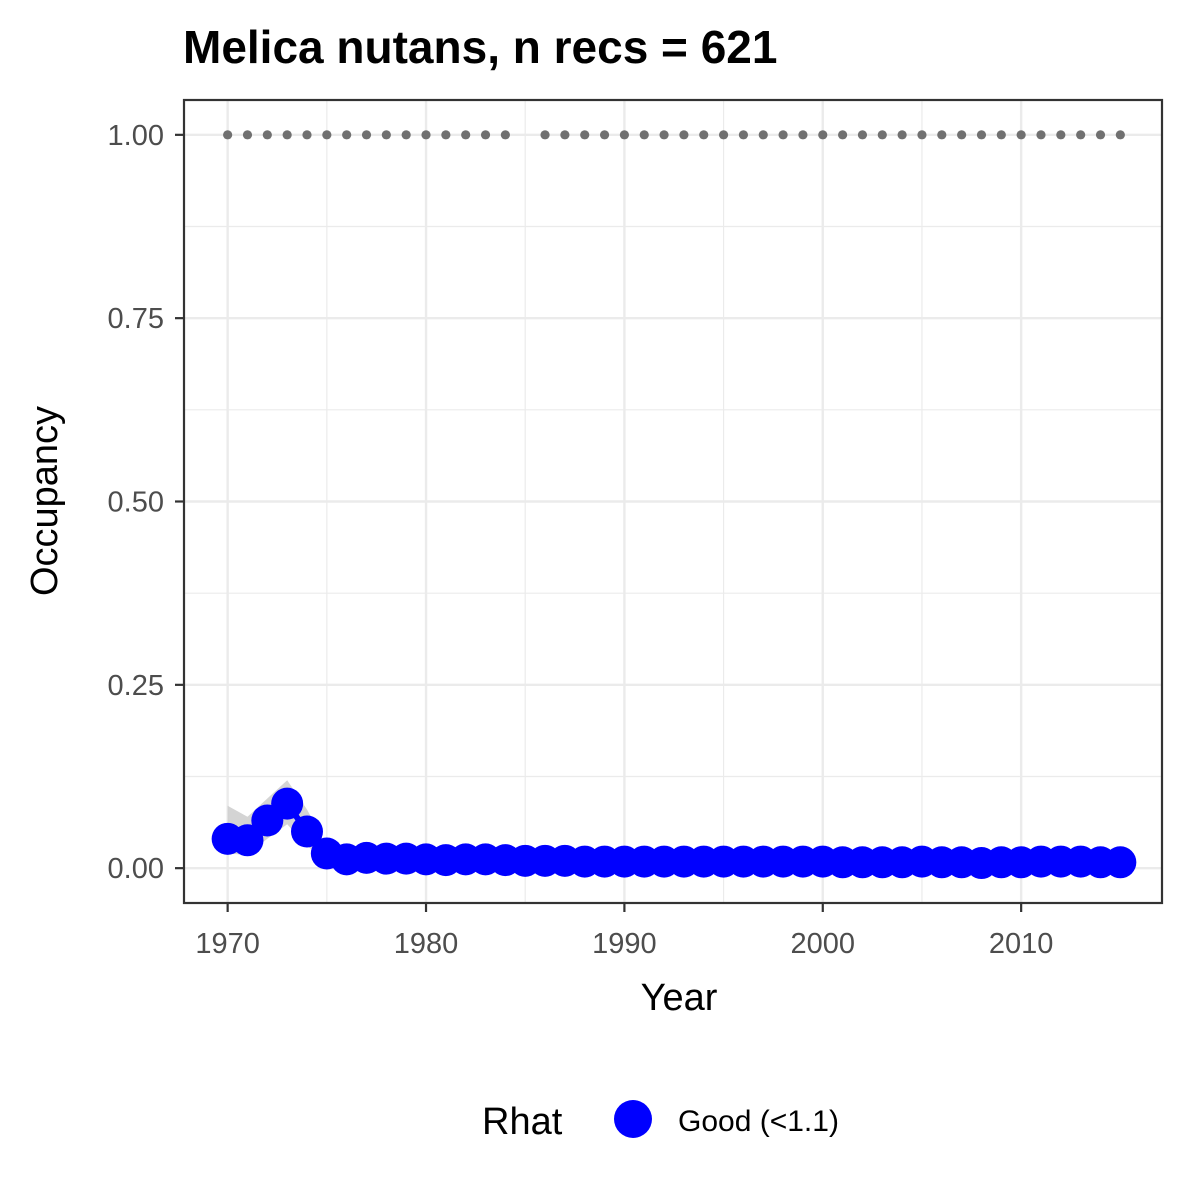  I want to click on x-axis: 1970 1980 1990 2000 2010, so click(624, 931).